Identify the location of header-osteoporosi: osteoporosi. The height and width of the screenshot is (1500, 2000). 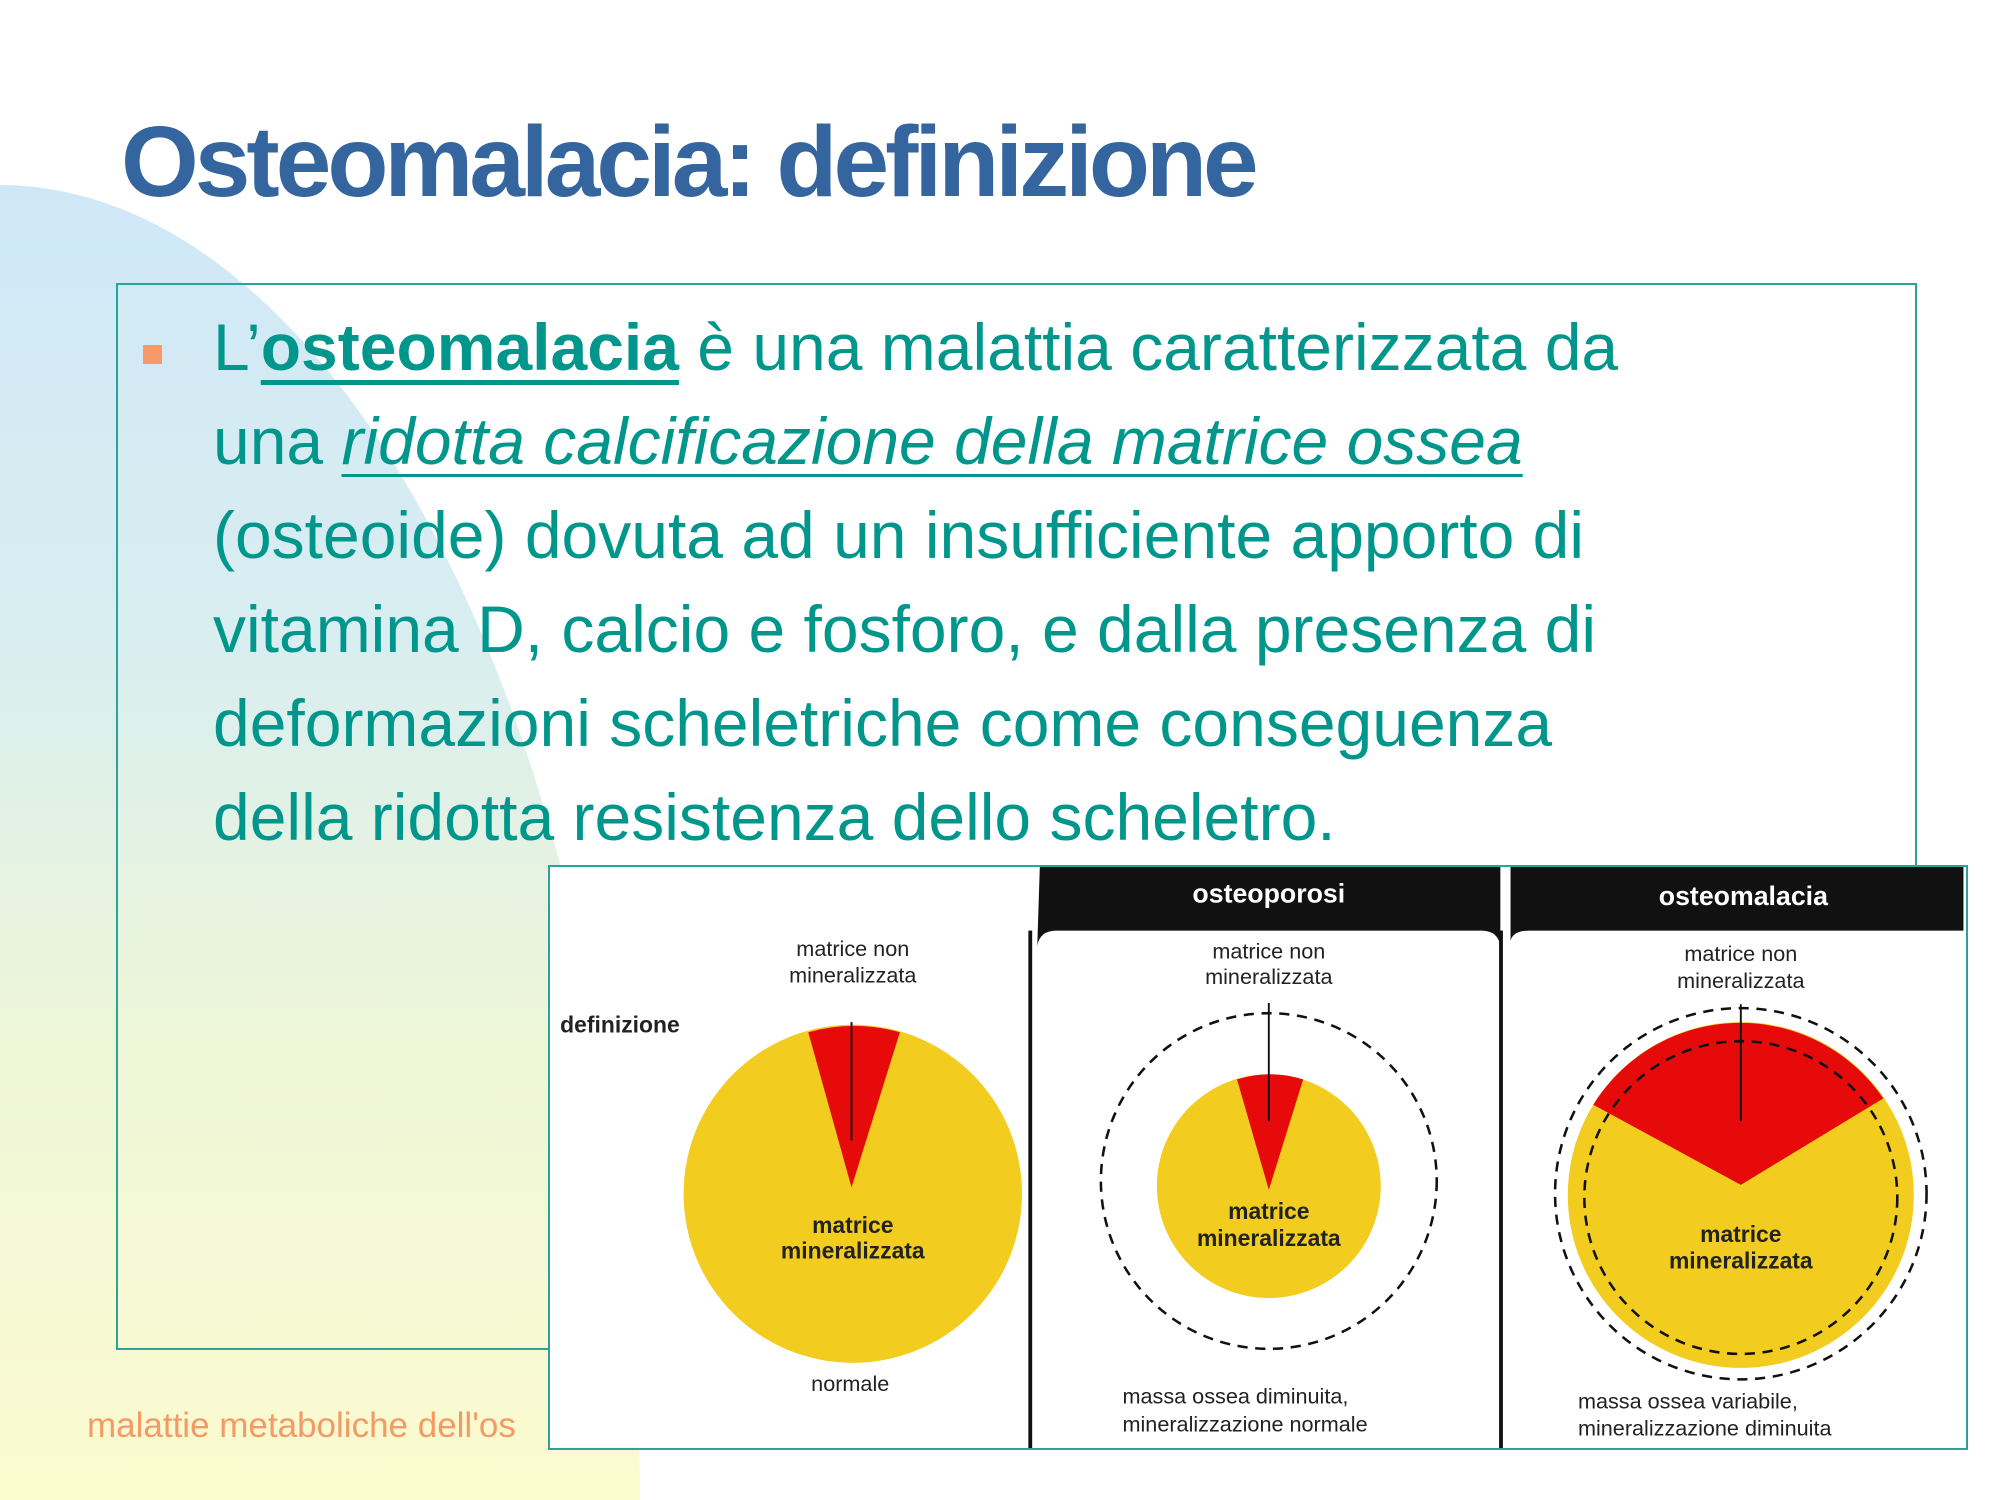
(1268, 894).